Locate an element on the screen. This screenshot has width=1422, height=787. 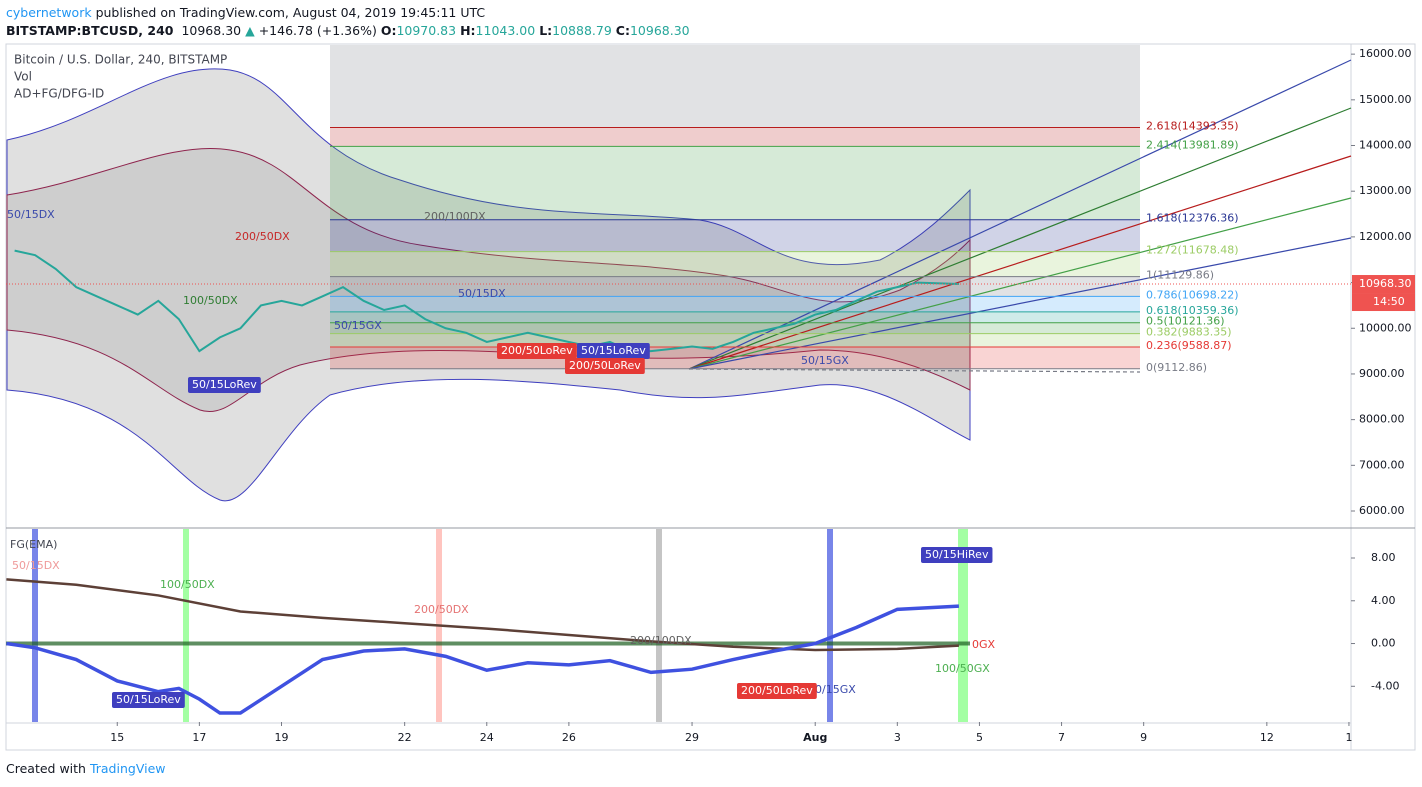
low: 10888.79 is located at coordinates (582, 30).